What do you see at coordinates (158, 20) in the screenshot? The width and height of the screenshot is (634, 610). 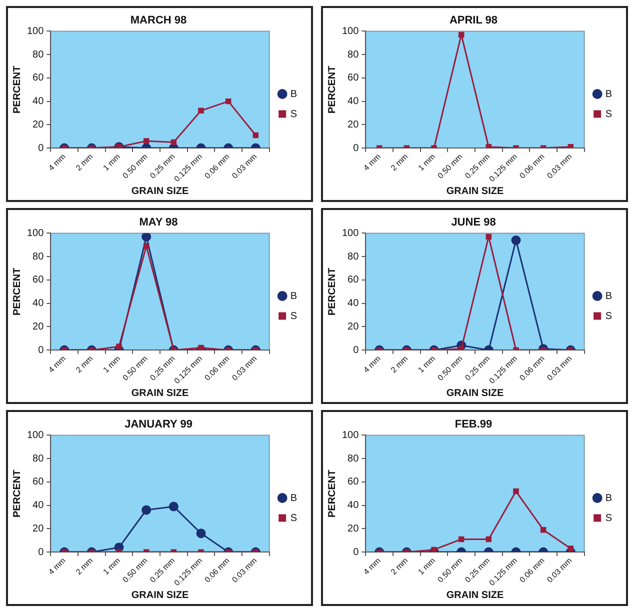 I see `chart-title: MARCH 98` at bounding box center [158, 20].